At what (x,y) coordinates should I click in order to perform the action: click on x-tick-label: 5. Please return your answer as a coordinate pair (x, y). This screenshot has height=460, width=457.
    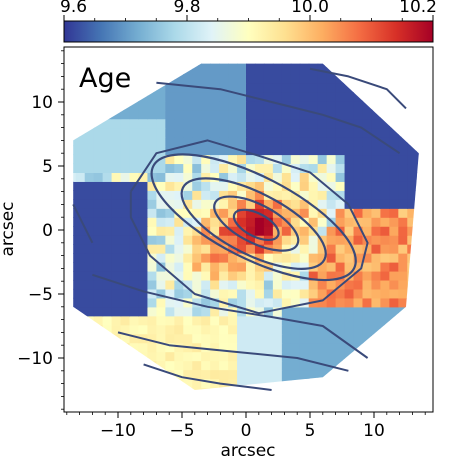
    Looking at the image, I should click on (310, 431).